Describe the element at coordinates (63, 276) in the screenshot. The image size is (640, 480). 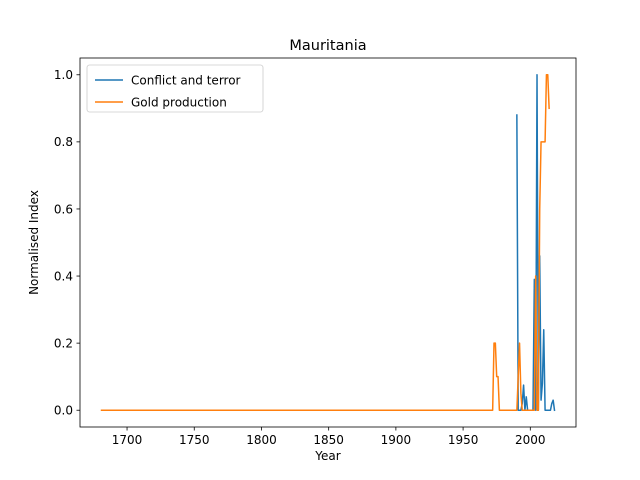
I see `y-tick-label: 0.4` at that location.